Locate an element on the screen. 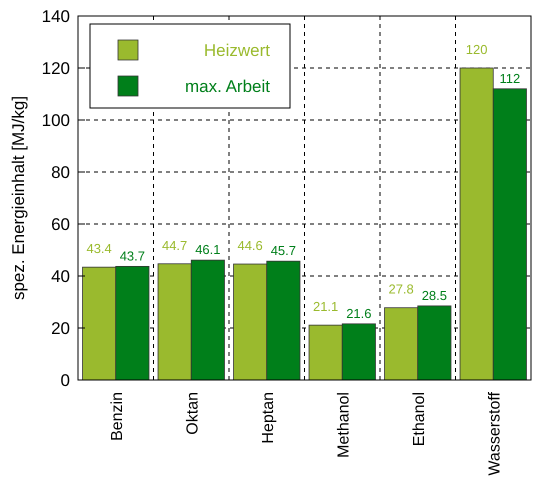 Image resolution: width=545 pixels, height=488 pixels. y-tick-label: 60 is located at coordinates (60, 224).